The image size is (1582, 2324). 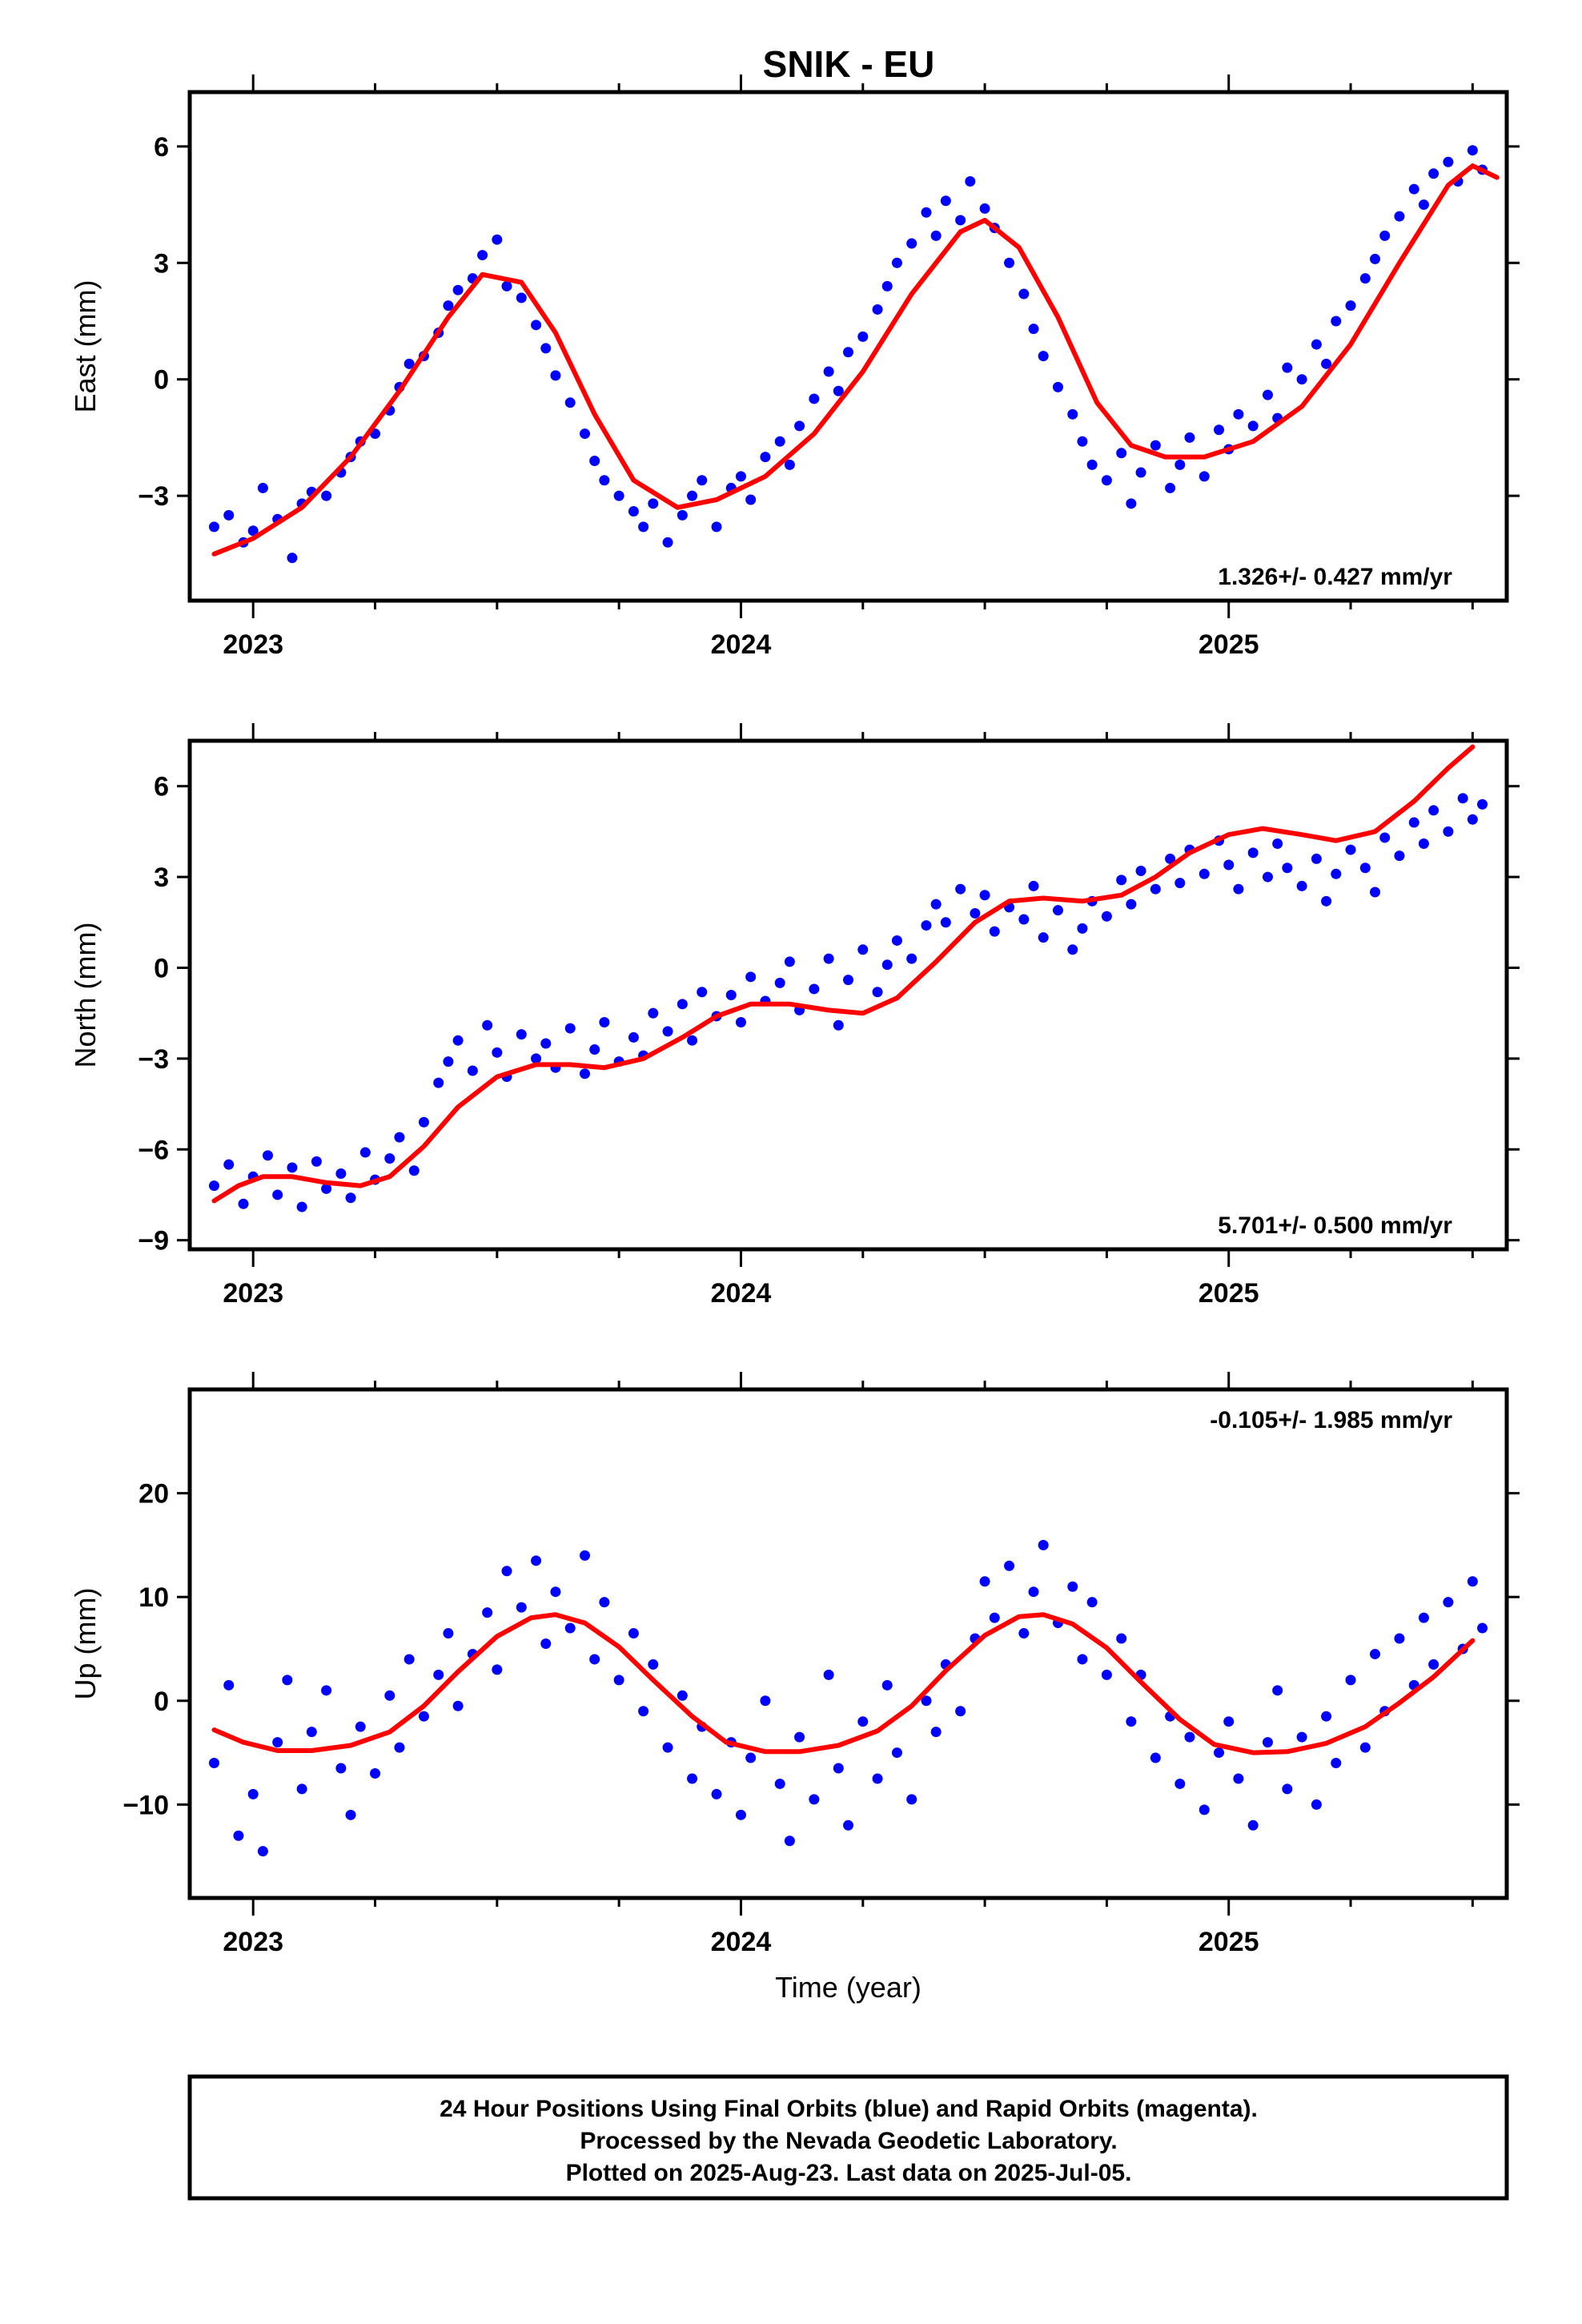 What do you see at coordinates (1335, 577) in the screenshot?
I see `east-rate-label: 1.326+/- 0.427 mm/yr` at bounding box center [1335, 577].